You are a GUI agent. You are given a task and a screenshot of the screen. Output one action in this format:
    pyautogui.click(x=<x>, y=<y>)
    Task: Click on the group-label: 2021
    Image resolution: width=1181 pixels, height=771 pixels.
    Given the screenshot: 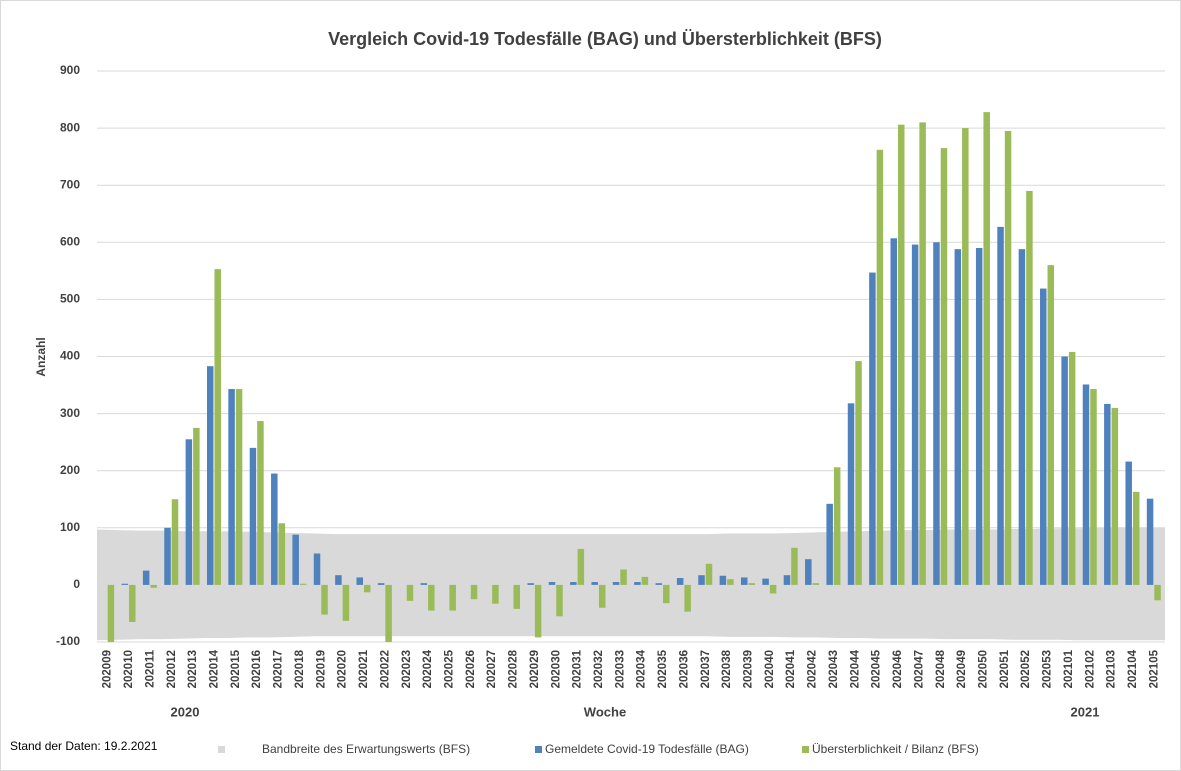 What is the action you would take?
    pyautogui.click(x=1085, y=711)
    